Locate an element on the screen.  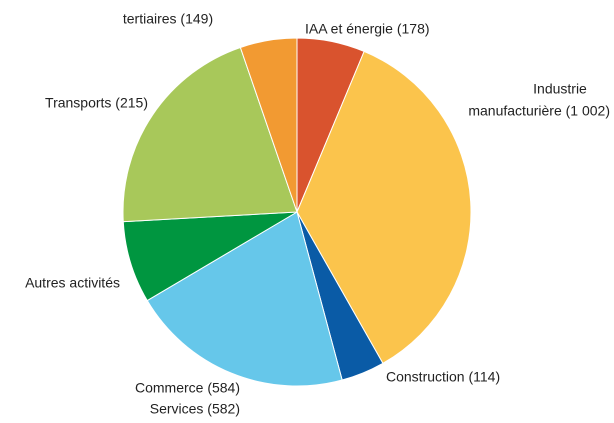
slice-label: IAA et énergie (178) is located at coordinates (367, 29).